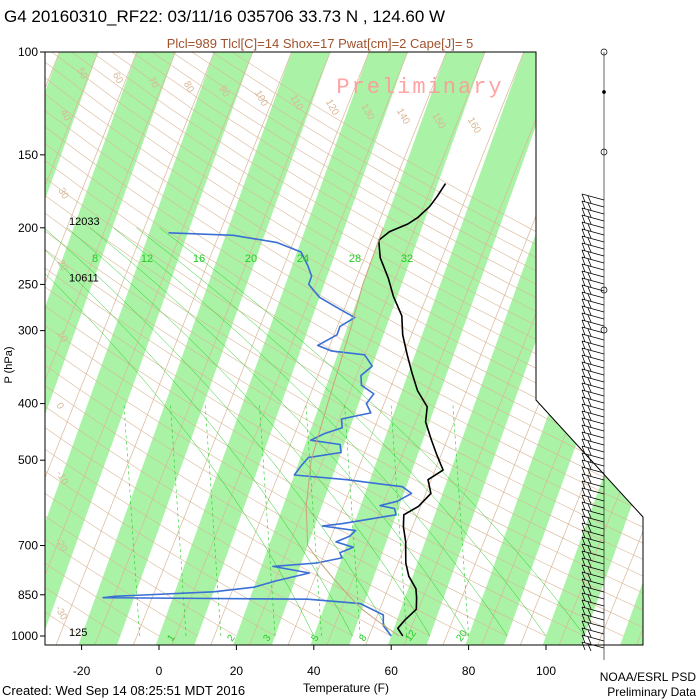 The width and height of the screenshot is (700, 700). I want to click on y-tick-label: 400, so click(28, 404).